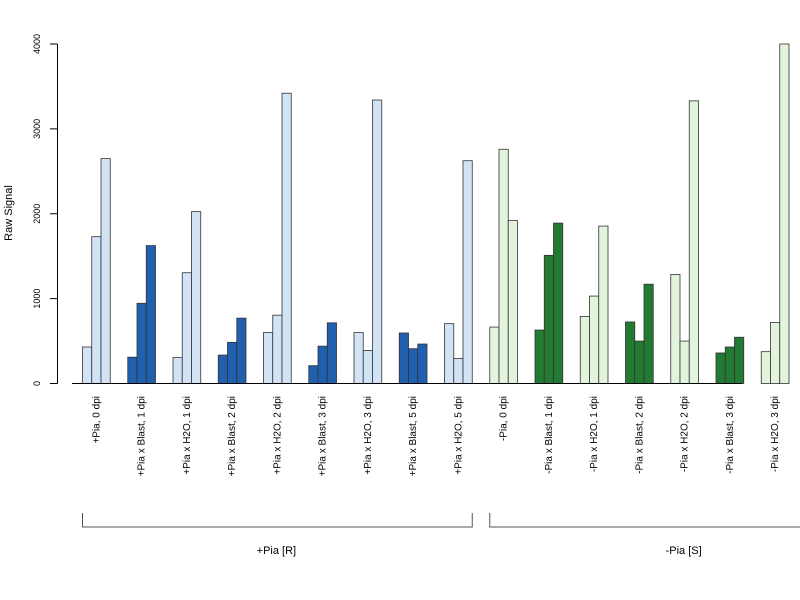 The height and width of the screenshot is (600, 800). Describe the element at coordinates (441, 535) in the screenshot. I see `group-brackets: +Pia [R] -Pia [S]` at that location.